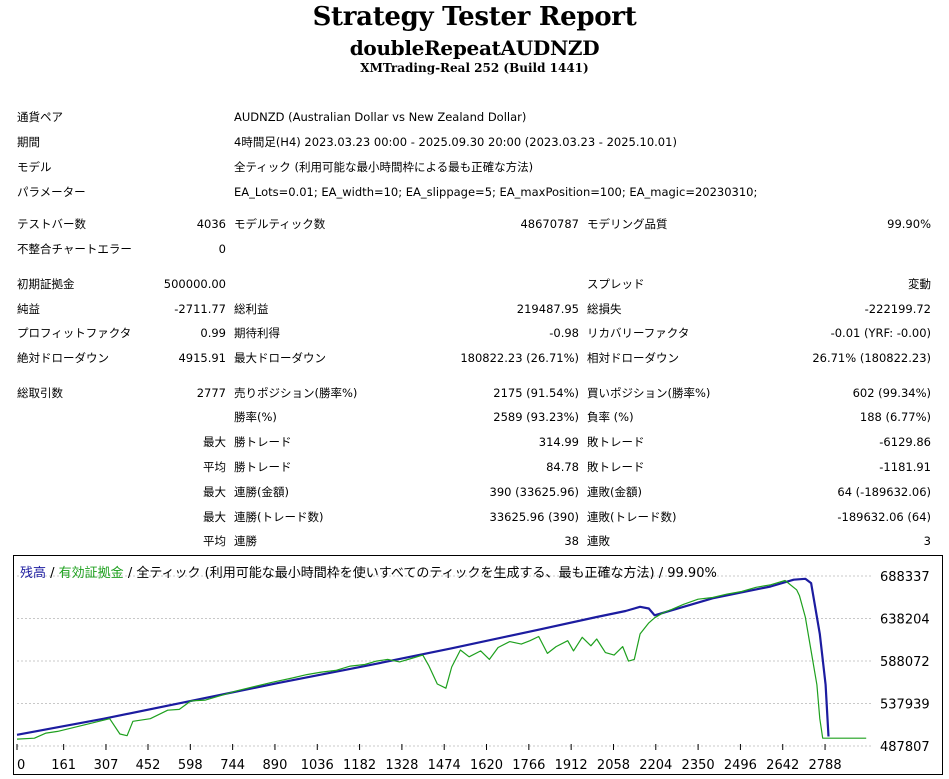 The image size is (949, 779). Describe the element at coordinates (40, 393) in the screenshot. I see `total-trades-label: 総取引数` at that location.